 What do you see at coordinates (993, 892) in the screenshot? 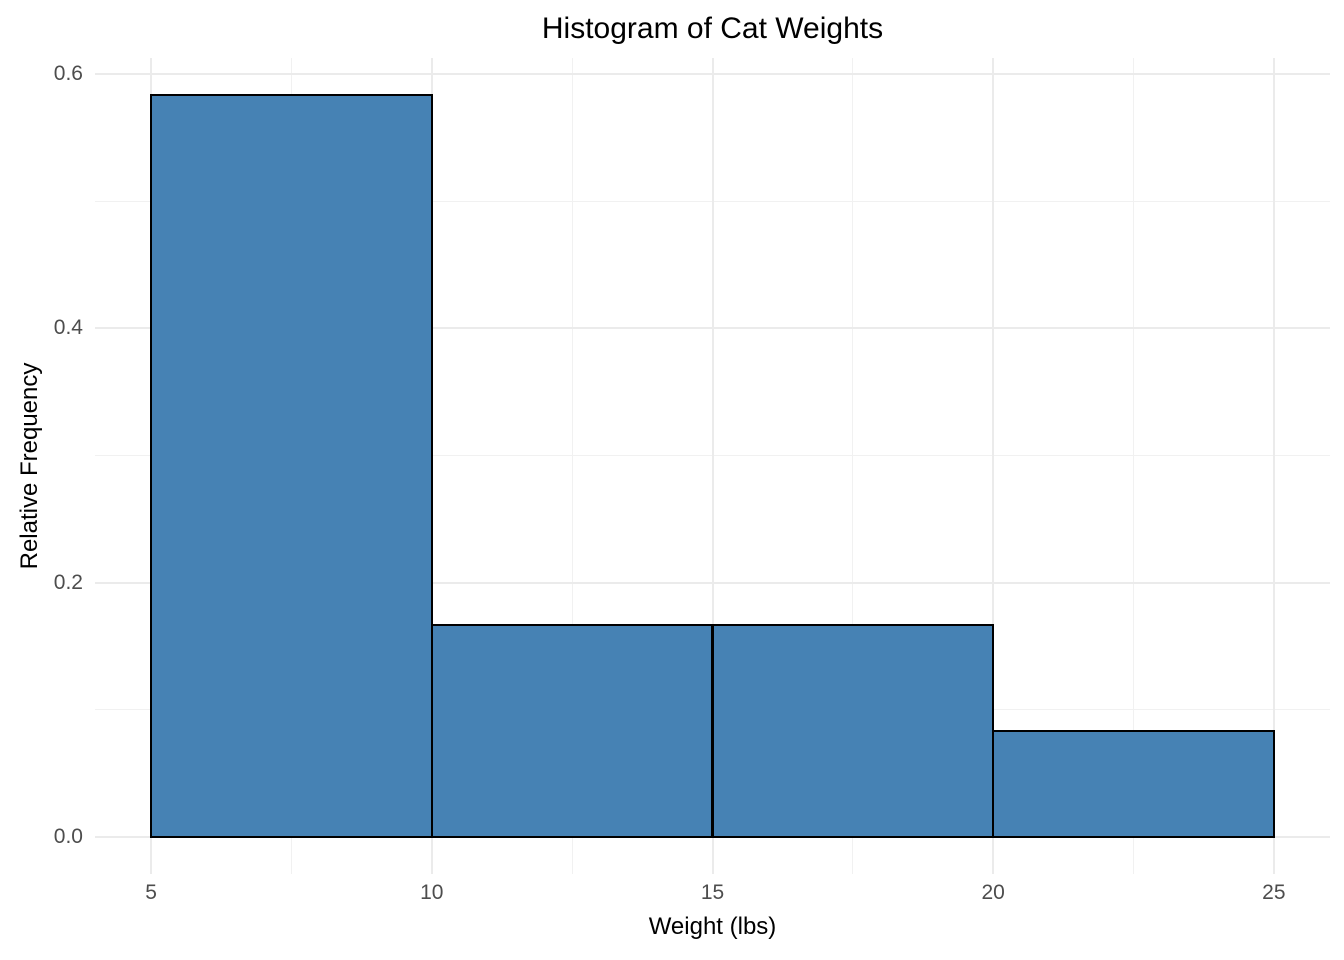
I see `x-tick-label: 20` at bounding box center [993, 892].